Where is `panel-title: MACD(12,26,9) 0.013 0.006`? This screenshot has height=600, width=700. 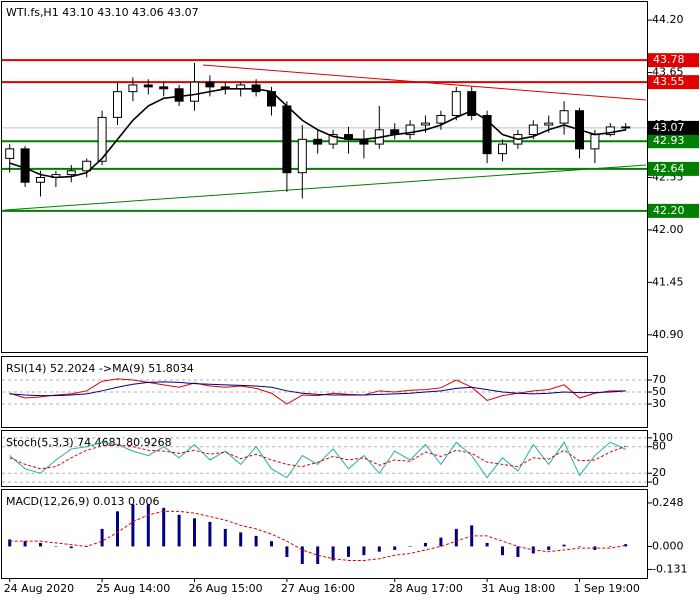
panel-title: MACD(12,26,9) 0.013 0.006 is located at coordinates (83, 501).